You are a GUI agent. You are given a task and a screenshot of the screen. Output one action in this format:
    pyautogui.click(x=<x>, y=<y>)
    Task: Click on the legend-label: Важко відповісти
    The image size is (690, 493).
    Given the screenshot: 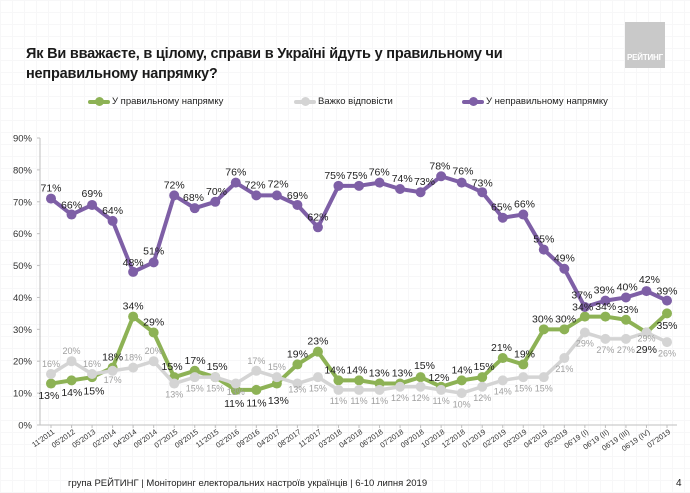 What is the action you would take?
    pyautogui.click(x=355, y=101)
    